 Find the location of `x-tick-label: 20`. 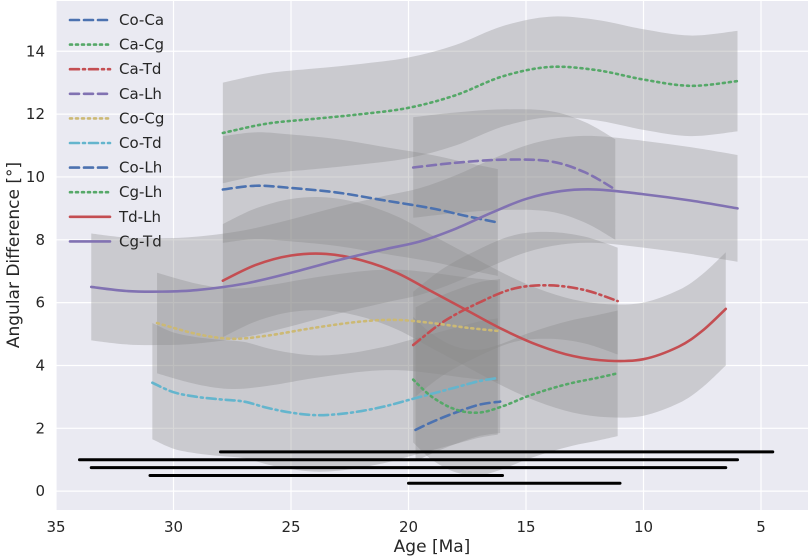

x-tick-label: 20 is located at coordinates (408, 527).